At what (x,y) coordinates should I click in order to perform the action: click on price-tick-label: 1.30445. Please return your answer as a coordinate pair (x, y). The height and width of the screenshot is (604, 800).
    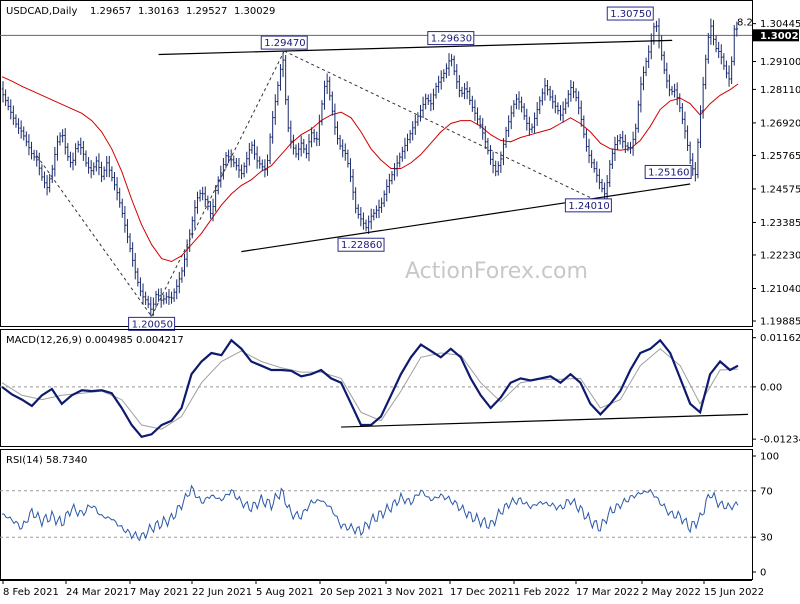
    Looking at the image, I should click on (780, 24).